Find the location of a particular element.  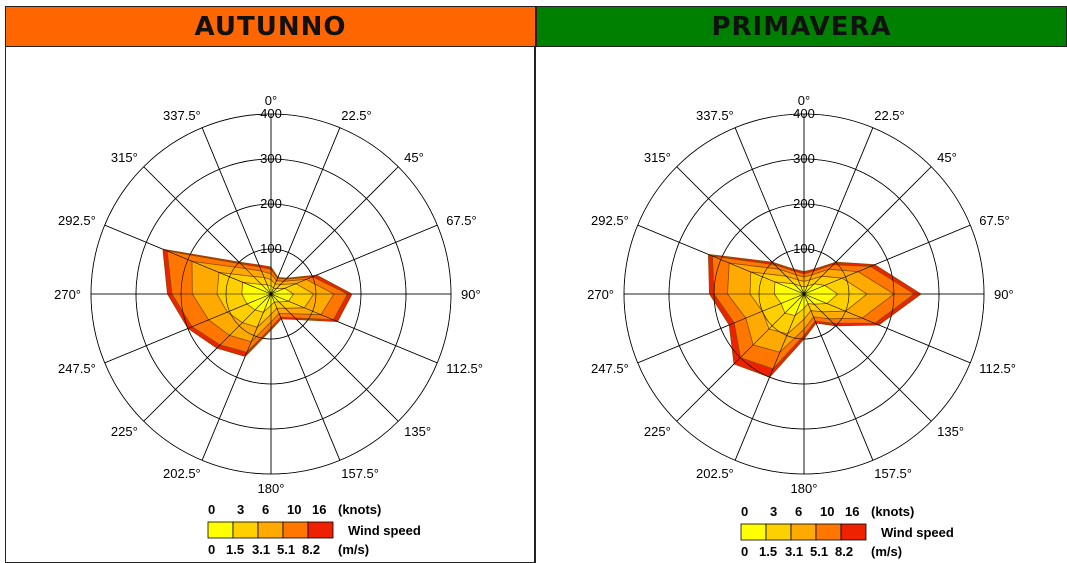

panel-title: AUTUNNO is located at coordinates (270, 26).